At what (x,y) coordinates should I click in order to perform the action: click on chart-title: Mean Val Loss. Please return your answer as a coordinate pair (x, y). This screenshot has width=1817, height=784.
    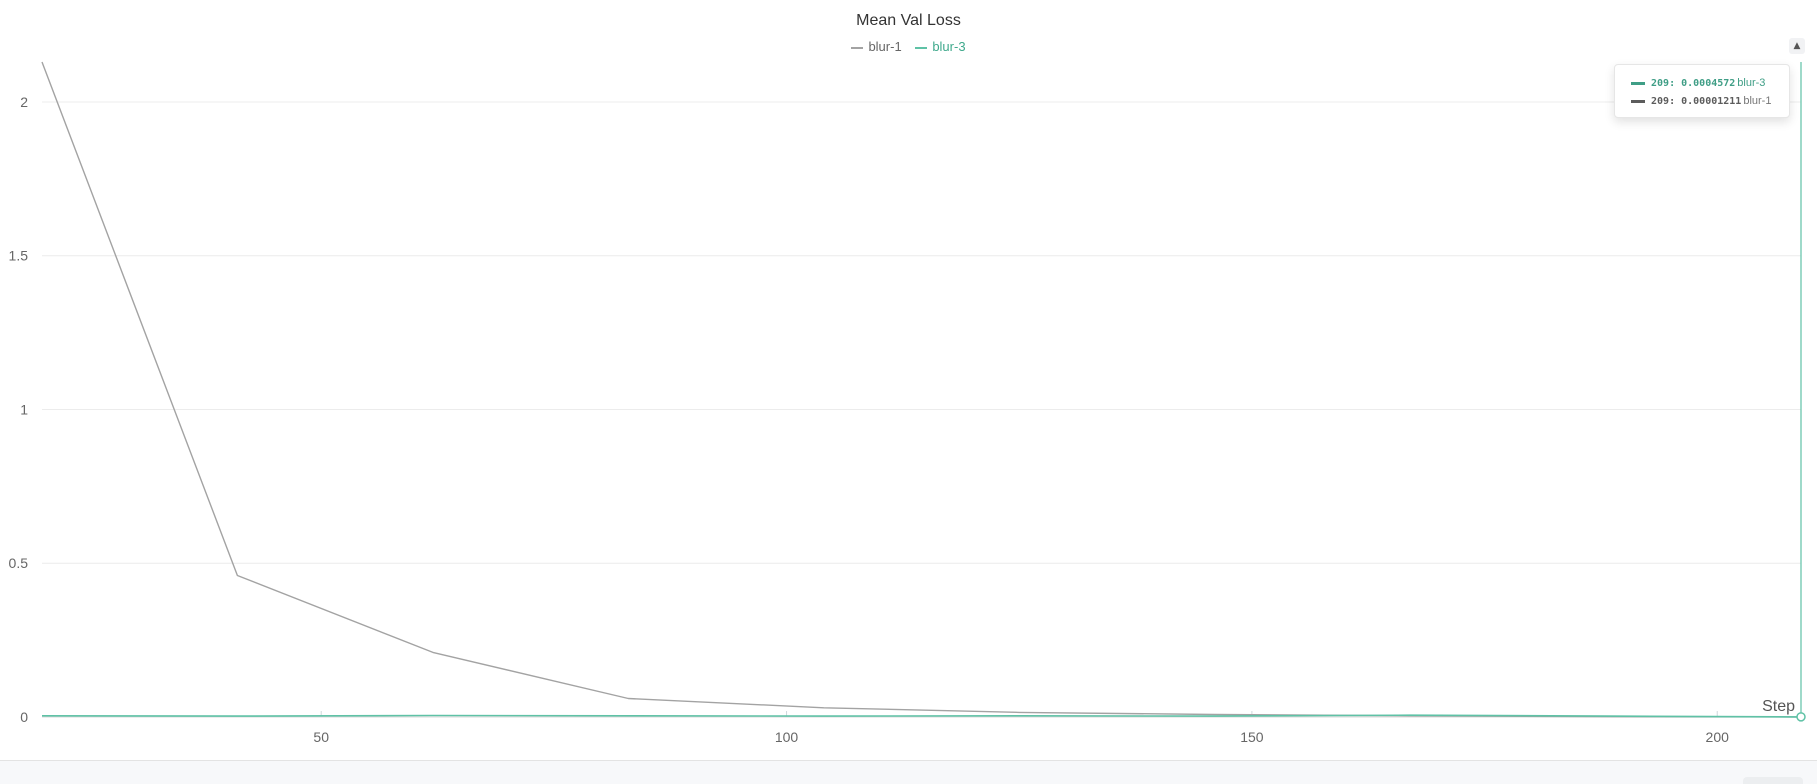
    Looking at the image, I should click on (908, 20).